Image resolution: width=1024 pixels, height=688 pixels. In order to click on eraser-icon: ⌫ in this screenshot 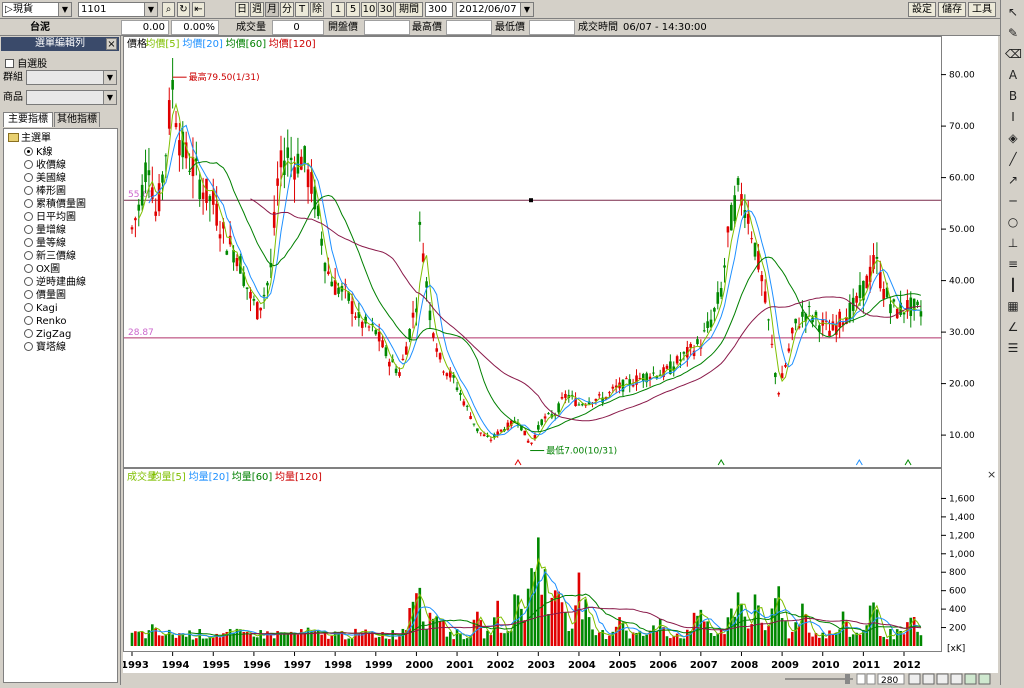, I will do `click(1013, 54)`.